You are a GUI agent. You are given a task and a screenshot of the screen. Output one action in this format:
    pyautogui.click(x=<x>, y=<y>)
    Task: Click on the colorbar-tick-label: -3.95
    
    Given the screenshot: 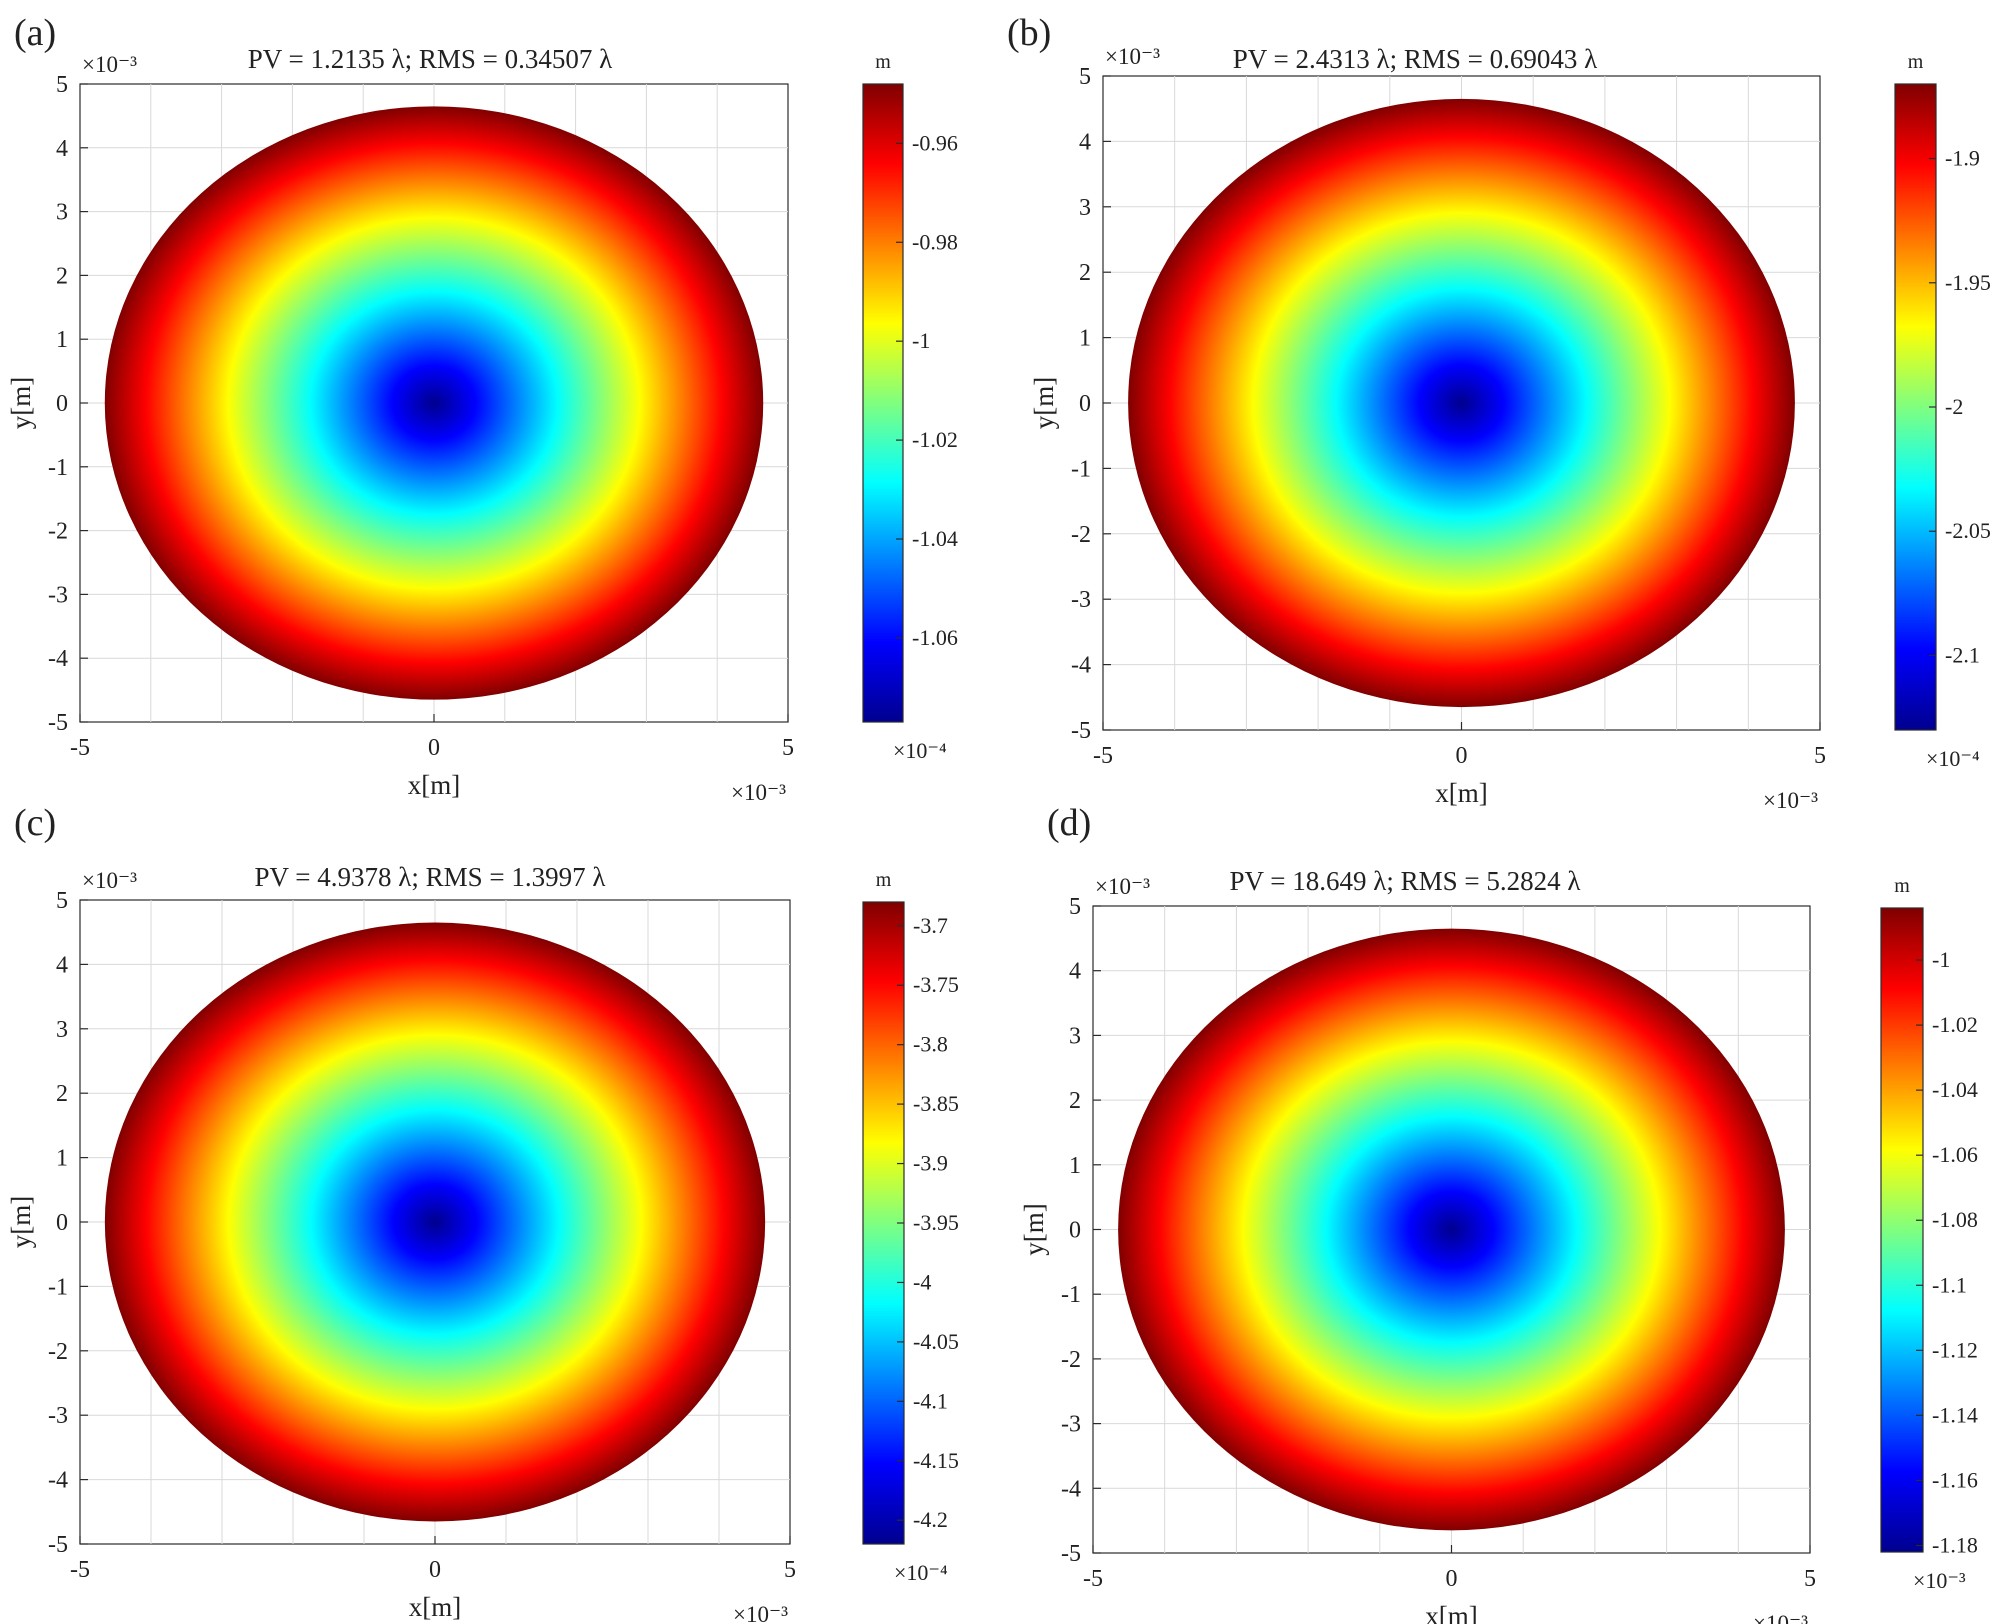 What is the action you would take?
    pyautogui.click(x=936, y=1222)
    